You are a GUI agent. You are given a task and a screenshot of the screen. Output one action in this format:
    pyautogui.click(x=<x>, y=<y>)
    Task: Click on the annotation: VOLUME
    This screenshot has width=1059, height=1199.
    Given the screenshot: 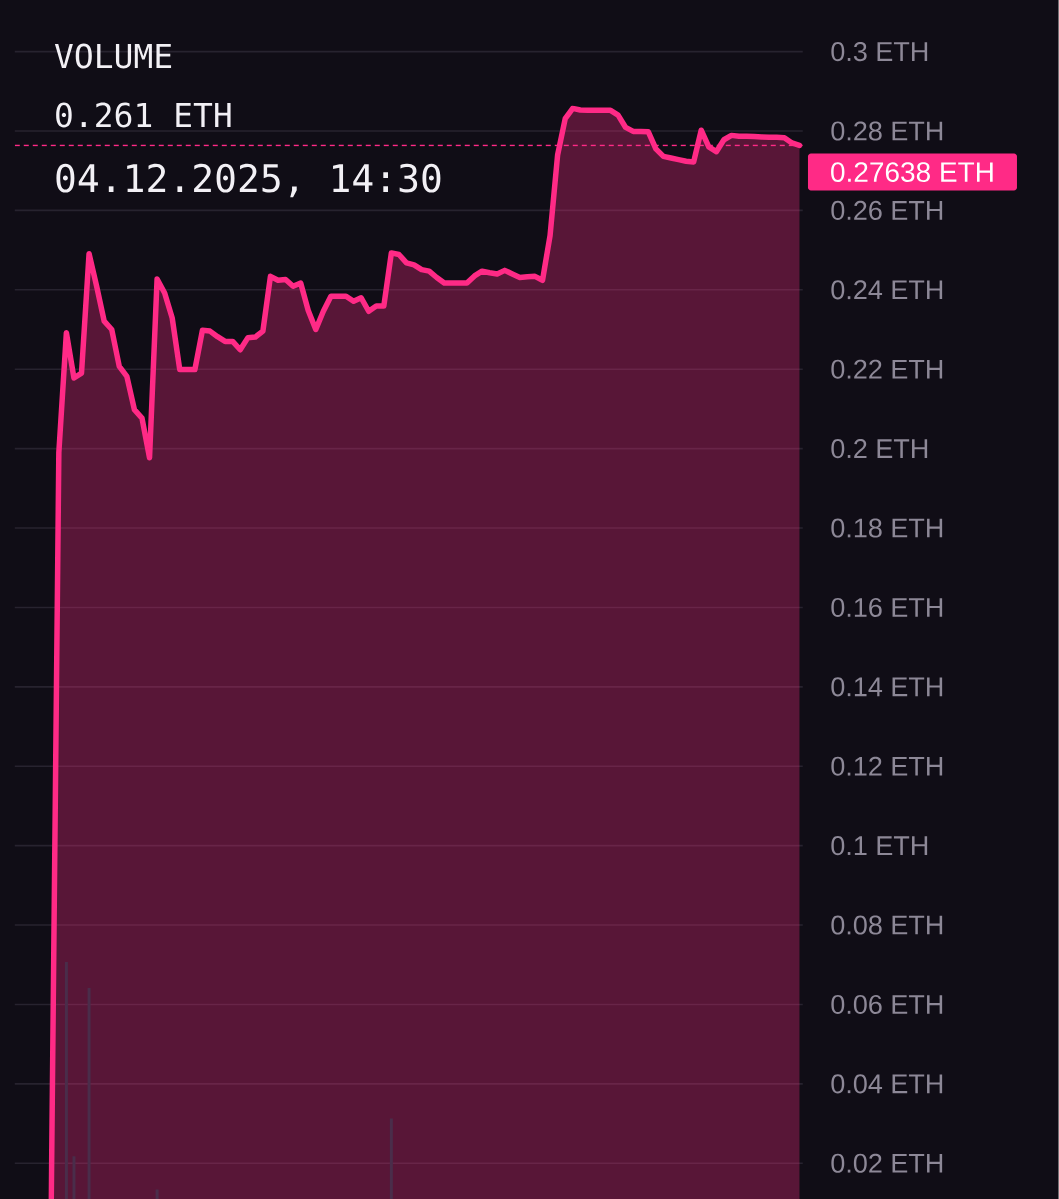 What is the action you would take?
    pyautogui.click(x=113, y=56)
    